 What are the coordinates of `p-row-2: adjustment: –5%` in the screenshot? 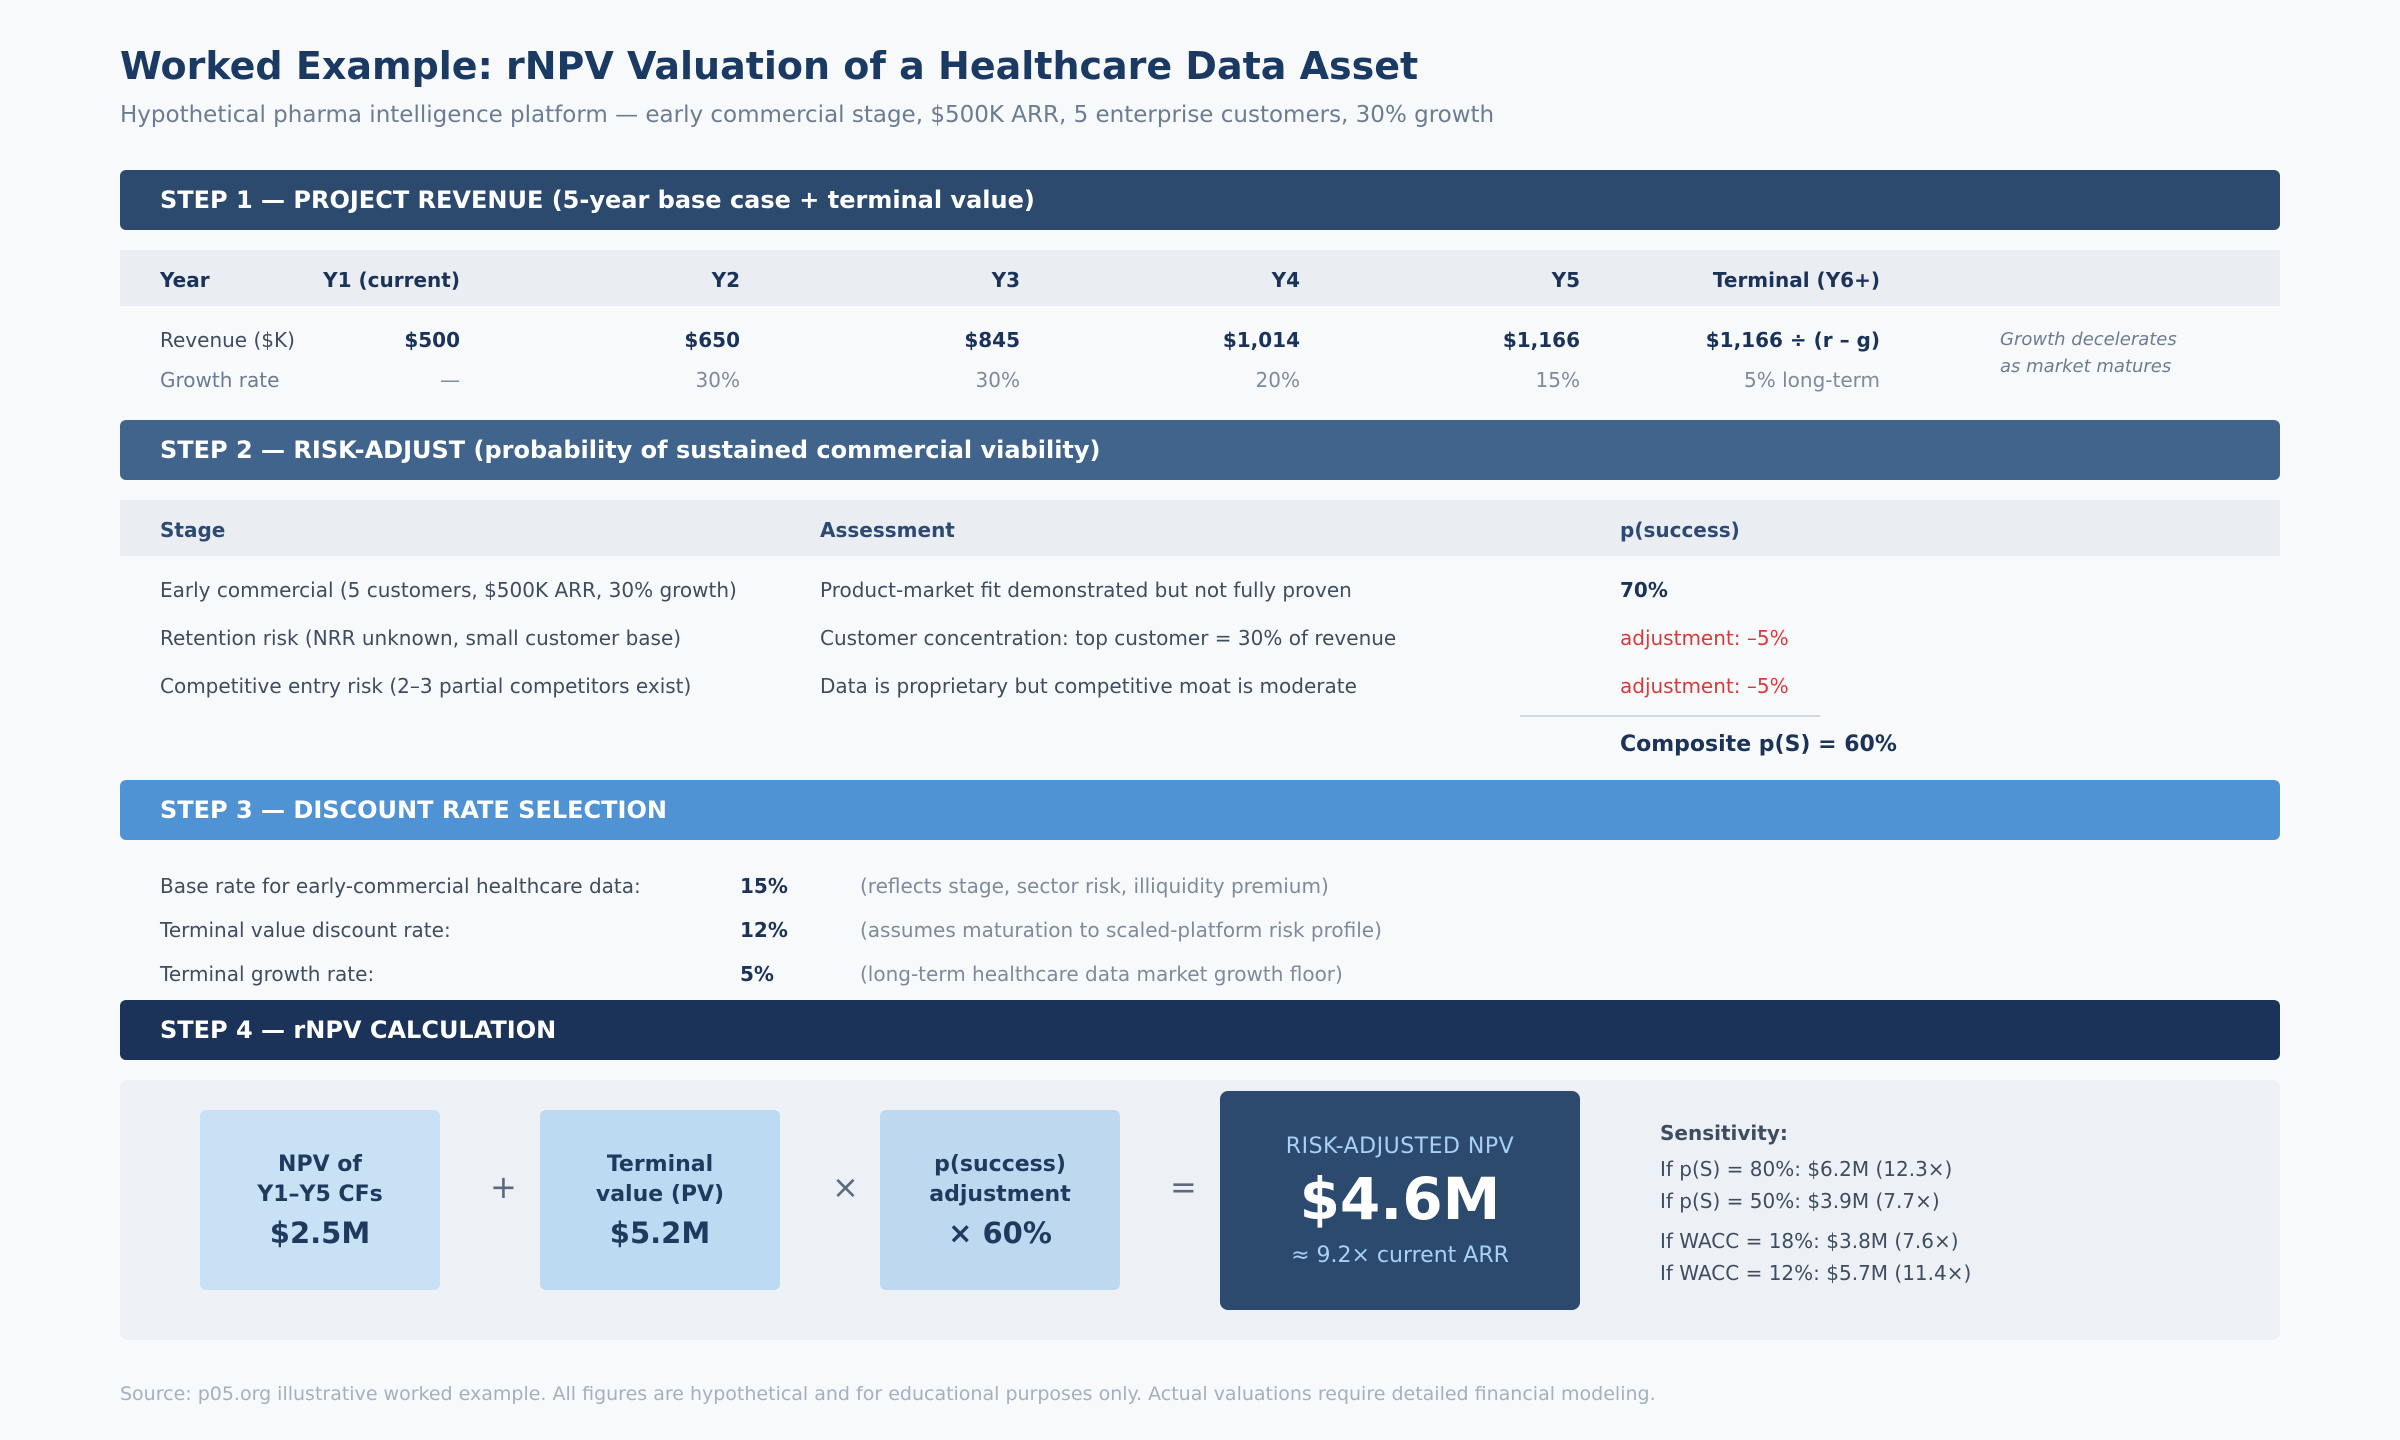 It's located at (1704, 638).